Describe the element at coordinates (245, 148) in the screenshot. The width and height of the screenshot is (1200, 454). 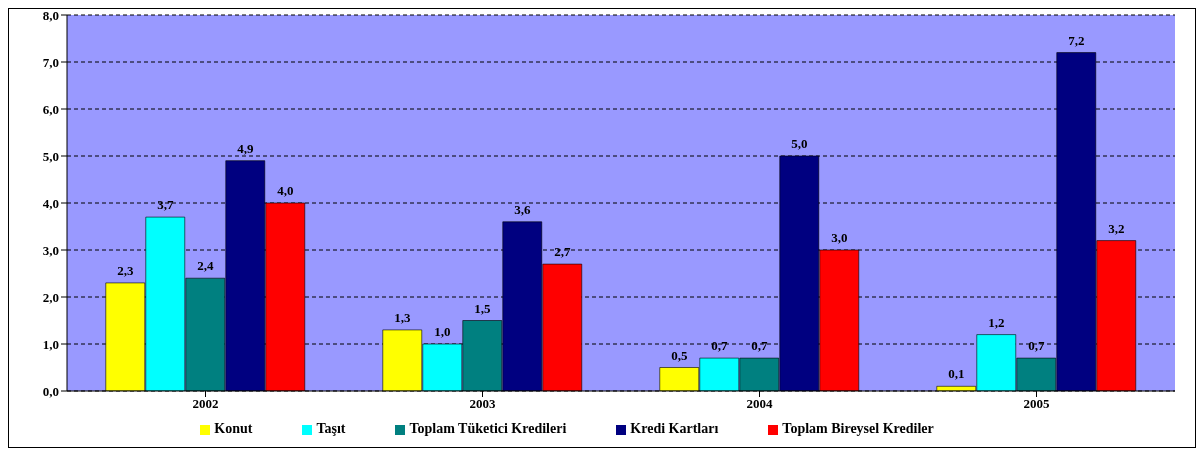
I see `data-label: 4,9` at that location.